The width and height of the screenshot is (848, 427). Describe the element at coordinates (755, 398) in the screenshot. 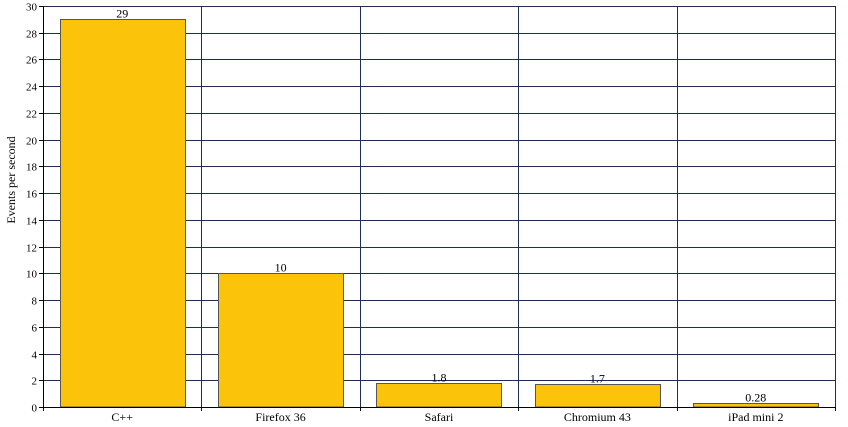

I see `bar-value-label: 0.28` at that location.